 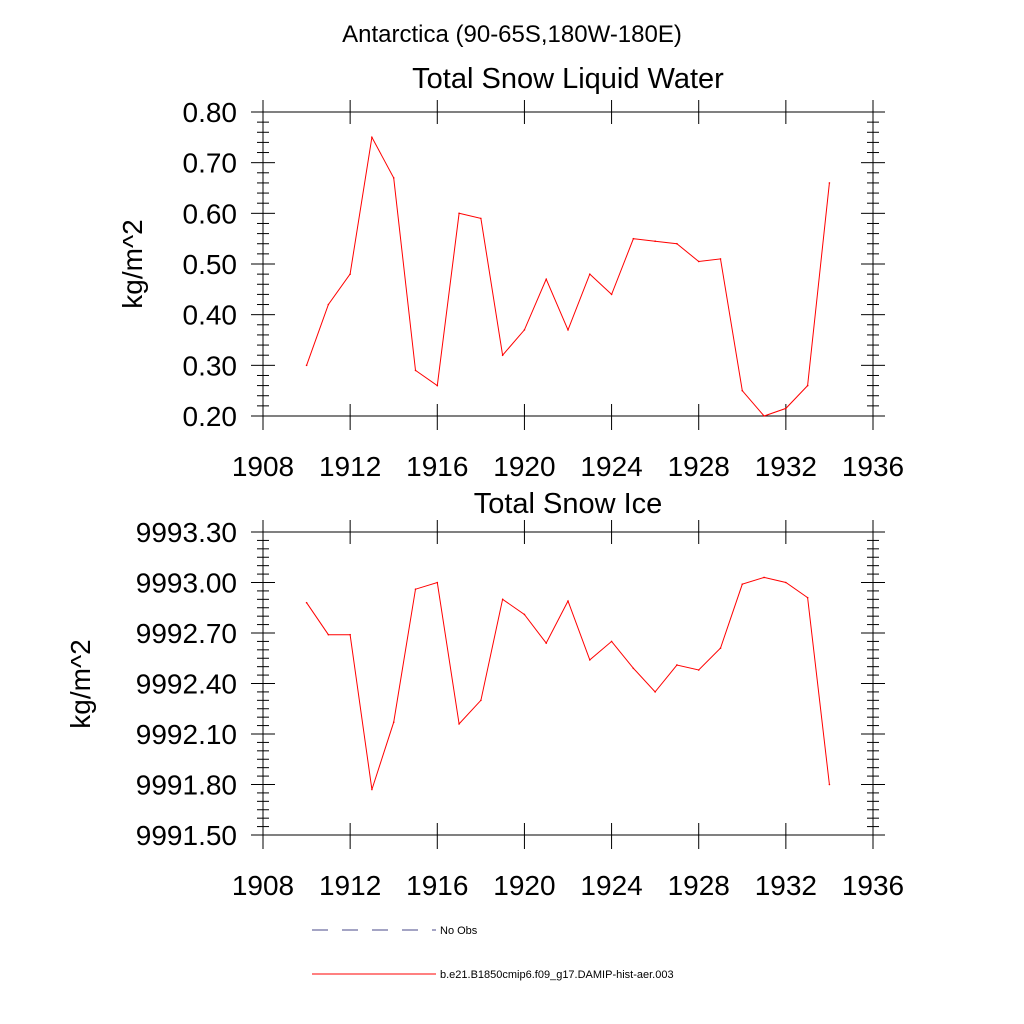 I want to click on panel-title-snow-ice: Total Snow Ice, so click(x=568, y=504).